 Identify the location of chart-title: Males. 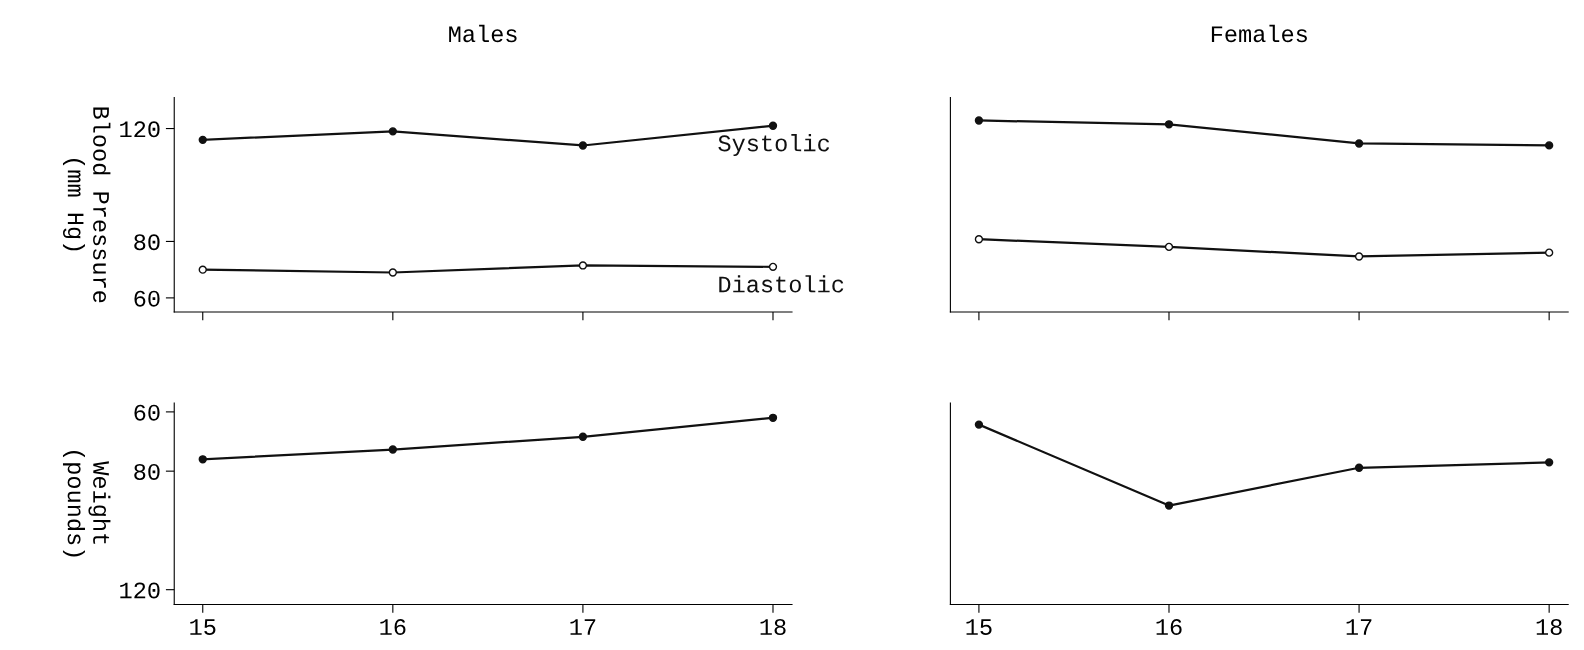
(483, 33).